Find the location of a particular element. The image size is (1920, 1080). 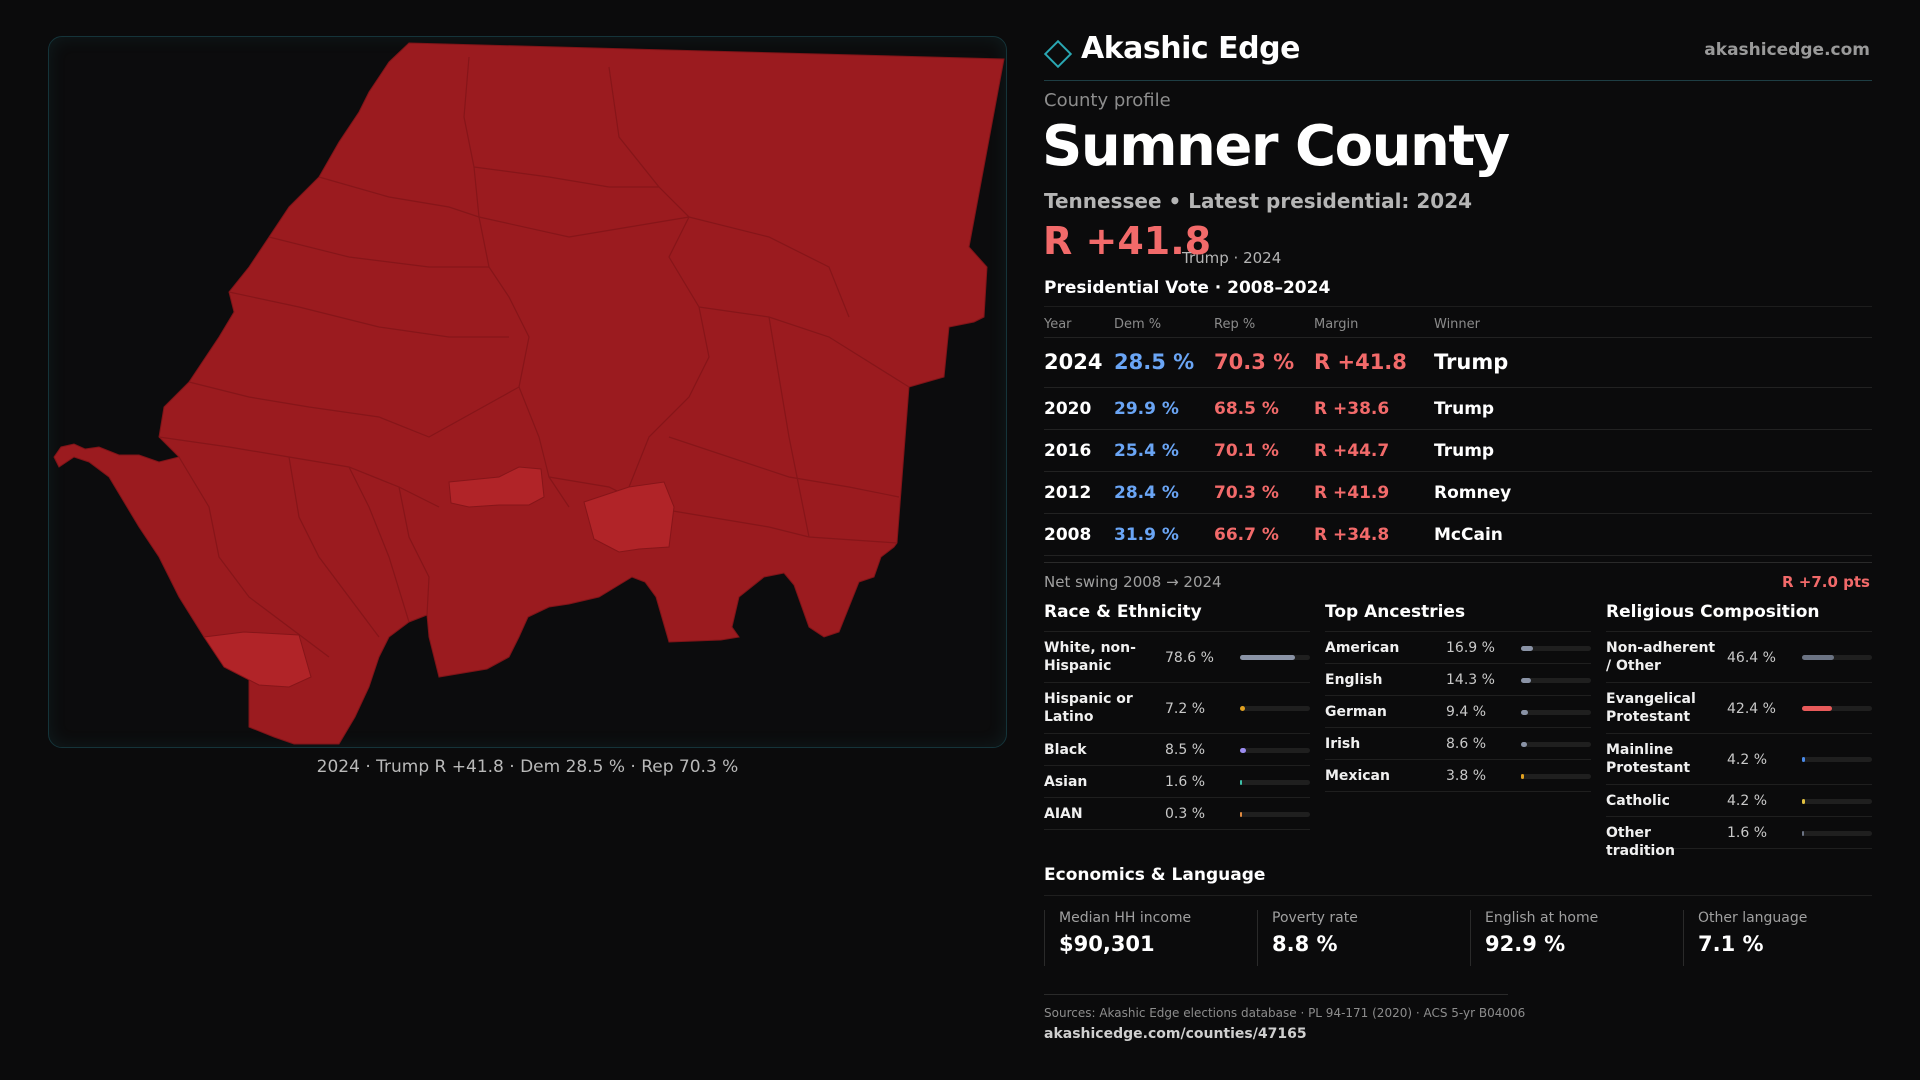

demo-value: 1.6 % is located at coordinates (1185, 782).